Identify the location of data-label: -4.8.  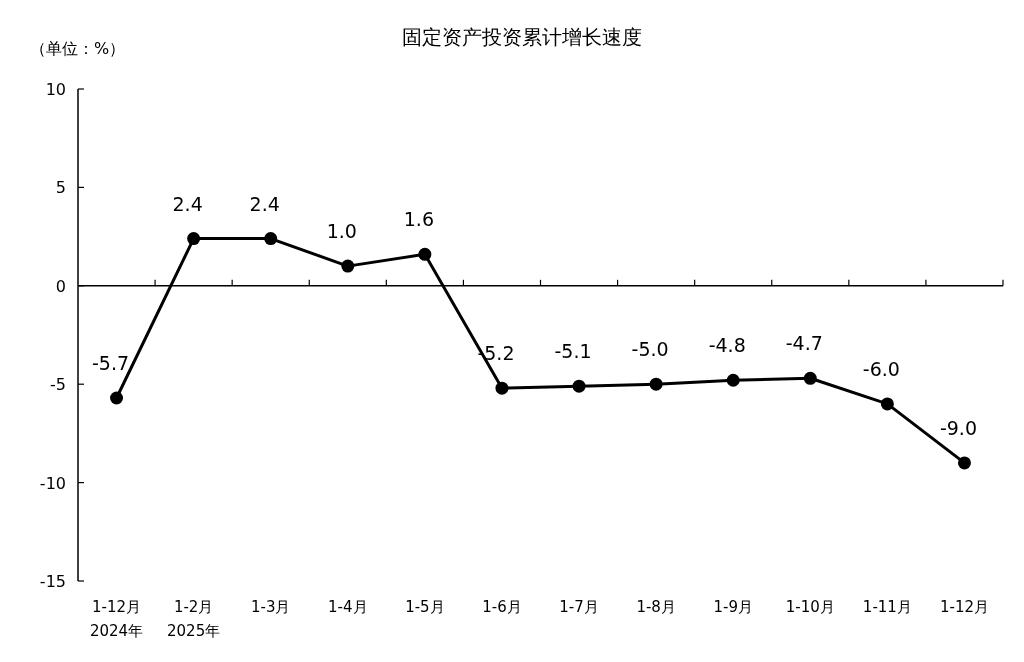
(727, 345).